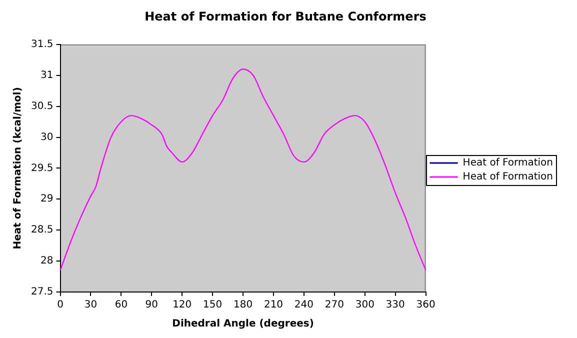 The height and width of the screenshot is (338, 577). Describe the element at coordinates (151, 305) in the screenshot. I see `x-tick-label: 90` at that location.